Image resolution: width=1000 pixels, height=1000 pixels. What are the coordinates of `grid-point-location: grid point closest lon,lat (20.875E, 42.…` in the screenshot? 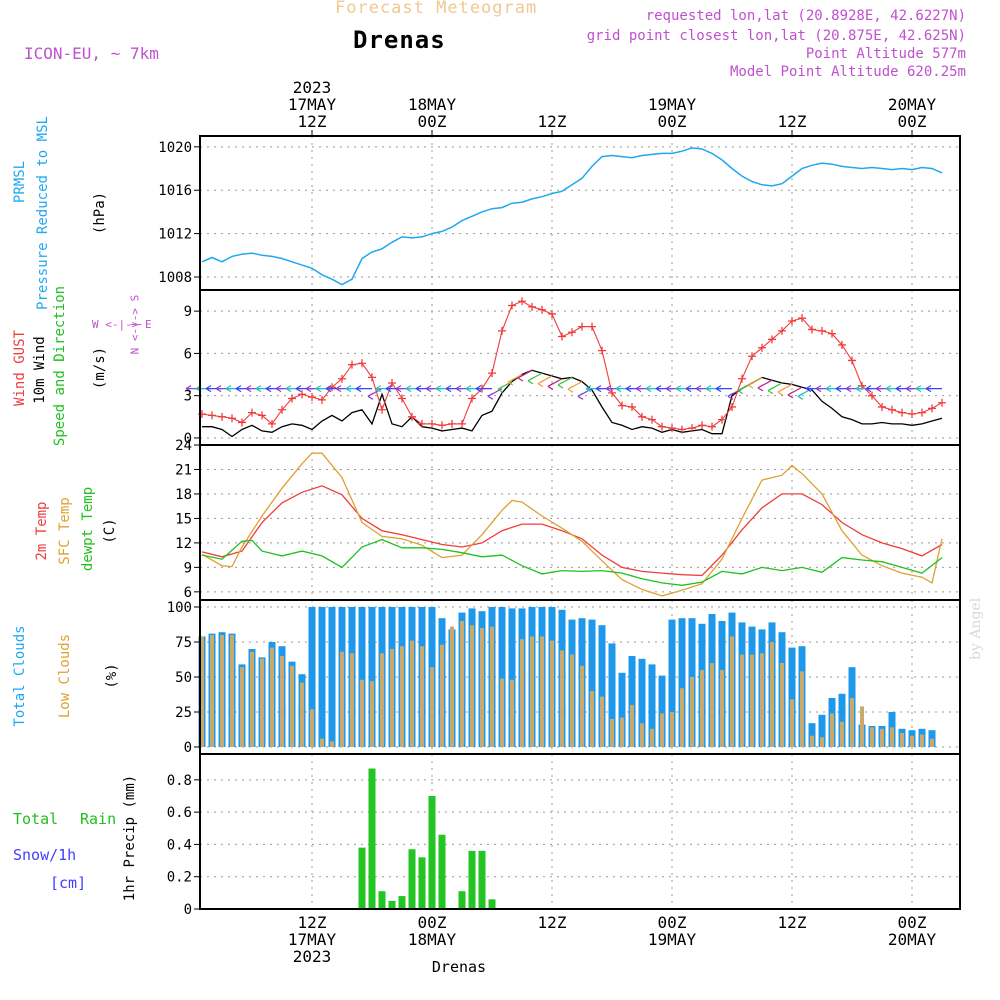 It's located at (776, 36).